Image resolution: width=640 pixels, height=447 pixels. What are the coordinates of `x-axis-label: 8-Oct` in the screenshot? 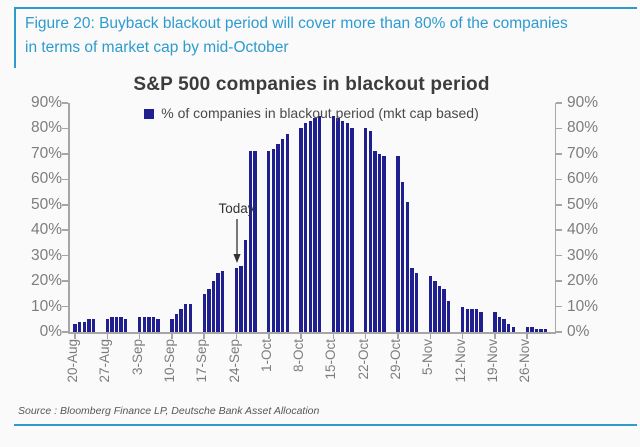 It's located at (299, 356).